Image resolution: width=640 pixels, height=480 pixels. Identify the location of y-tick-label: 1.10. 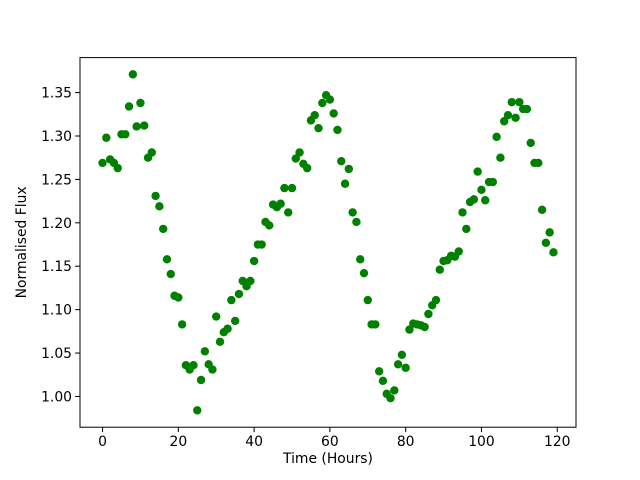
(56, 311).